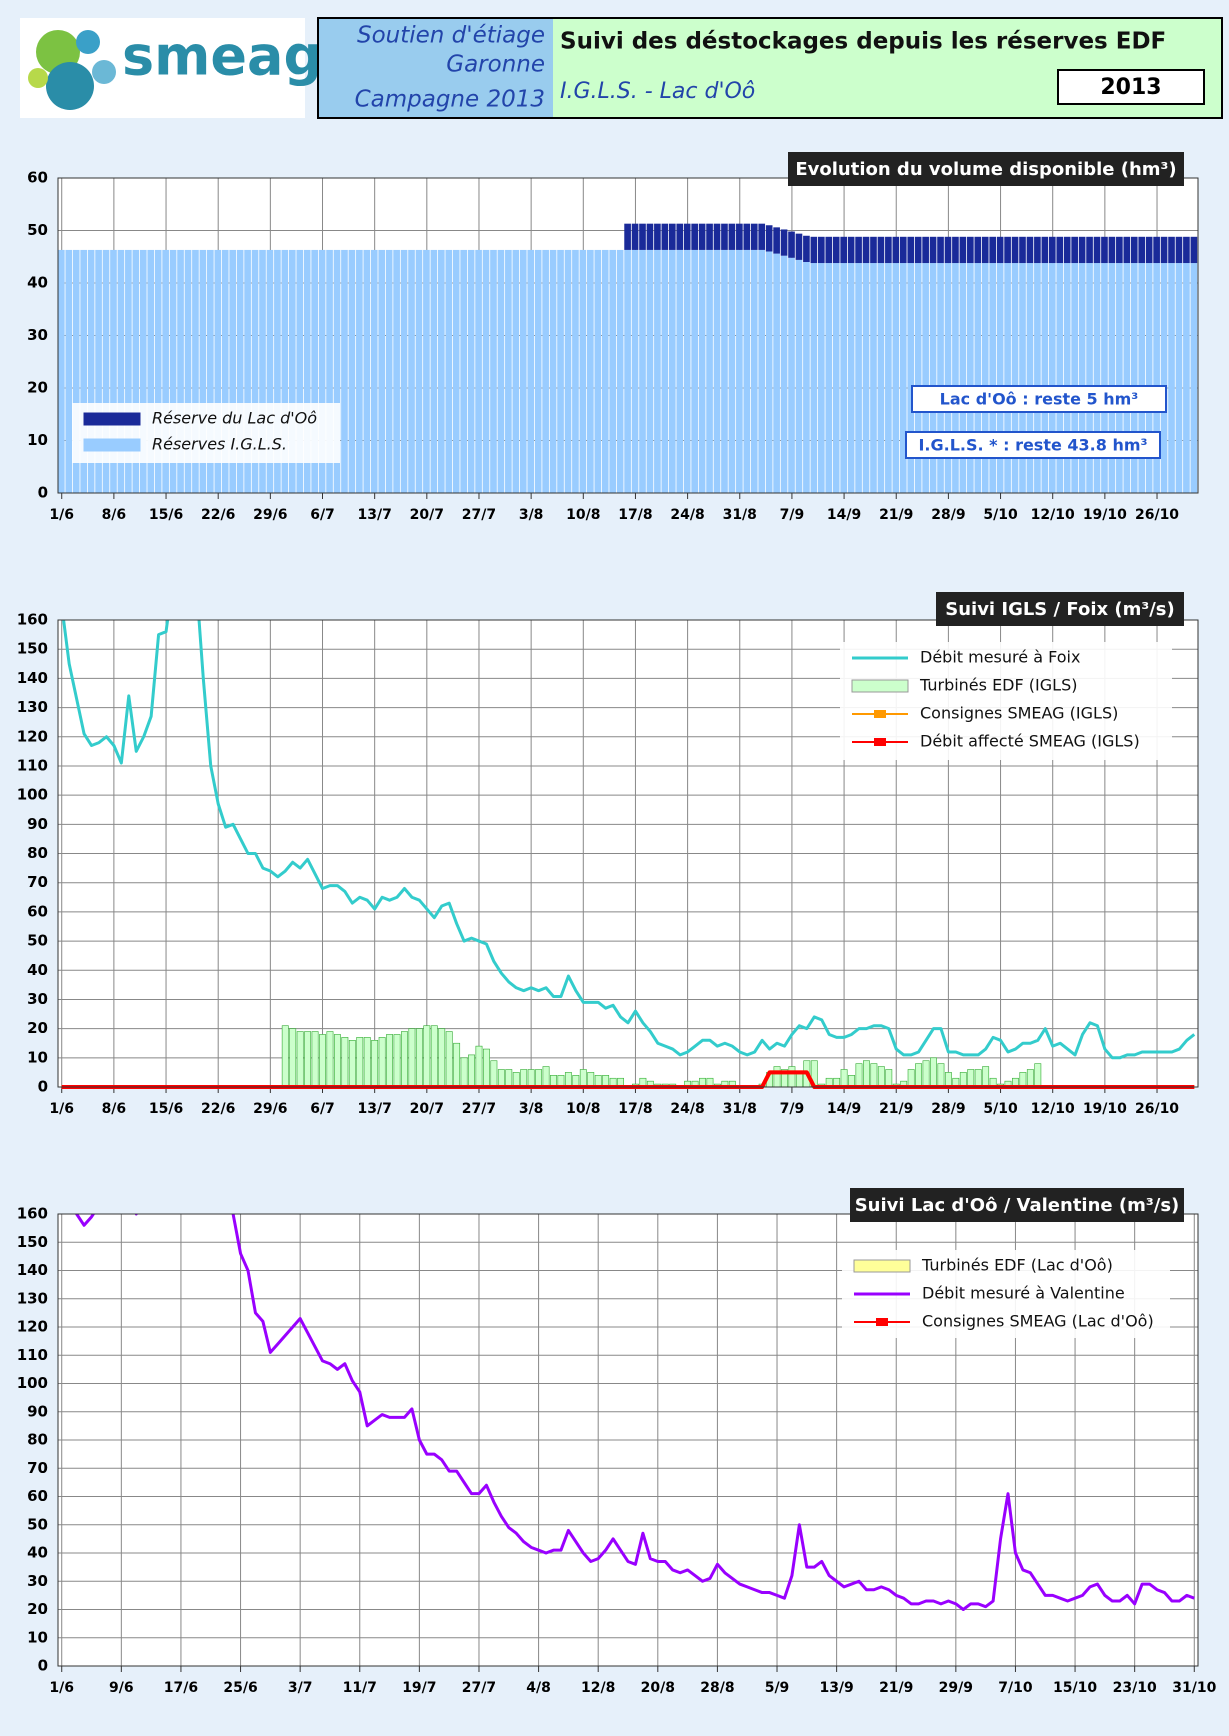 The image size is (1229, 1736). Describe the element at coordinates (322, 515) in the screenshot. I see `x-tick-label: 6/7` at that location.